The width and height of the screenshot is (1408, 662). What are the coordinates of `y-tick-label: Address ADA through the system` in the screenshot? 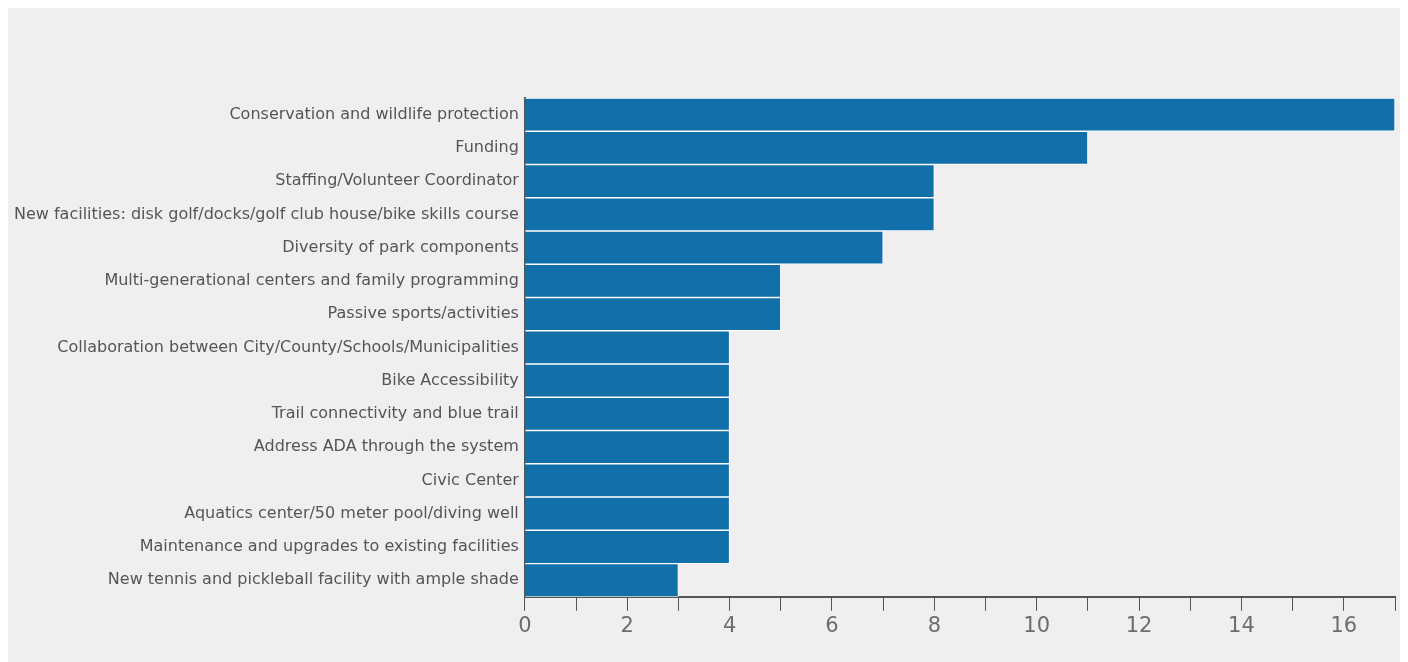 It's located at (386, 446).